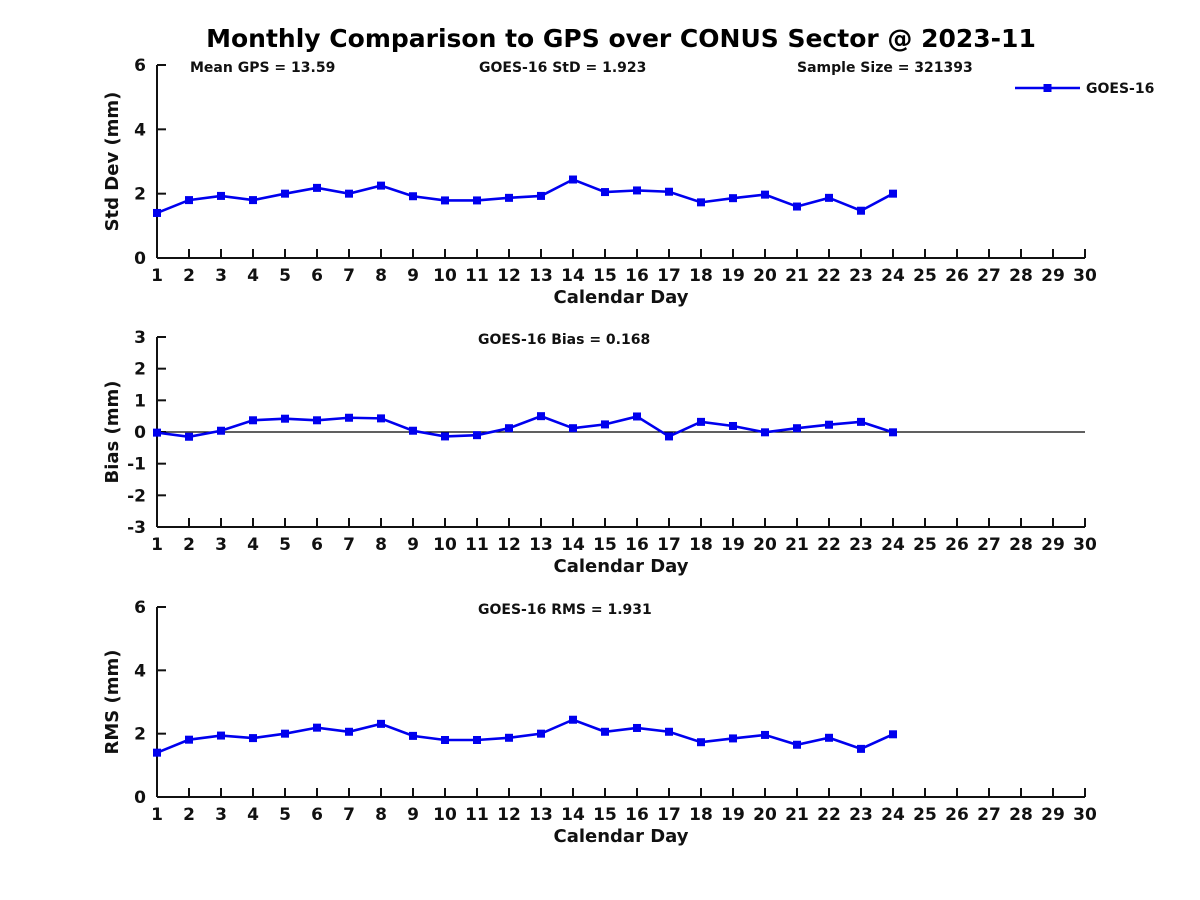 Image resolution: width=1200 pixels, height=900 pixels. Describe the element at coordinates (669, 545) in the screenshot. I see `x-tick-label: 17` at that location.